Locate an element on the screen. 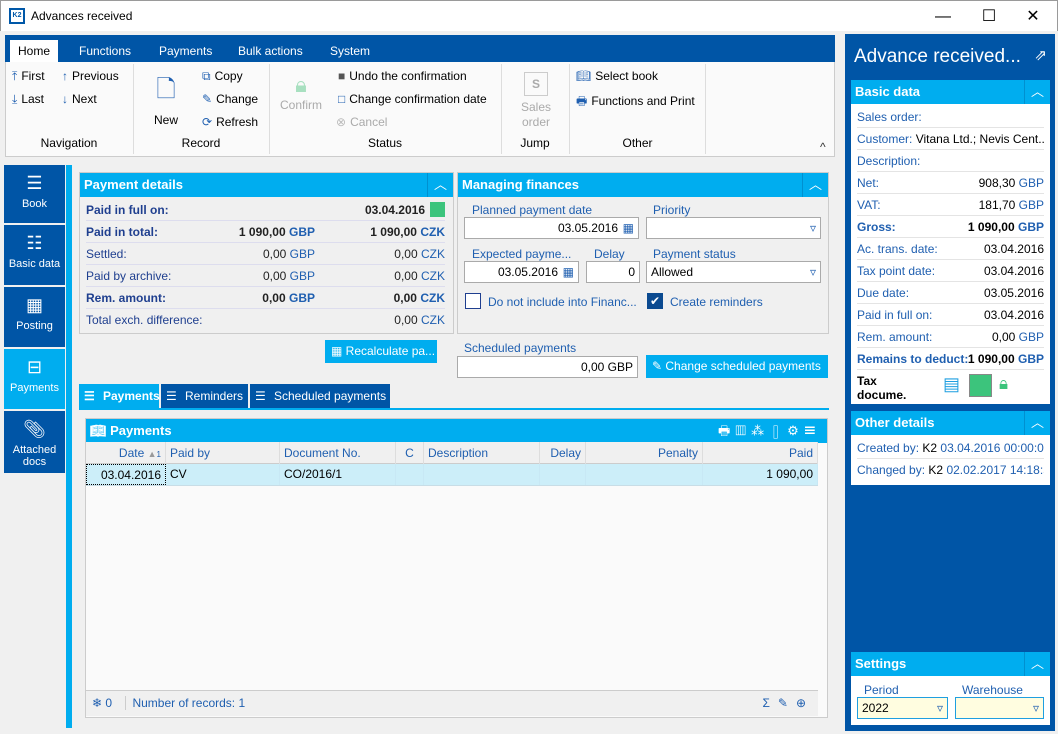  close-button: ✕ is located at coordinates (1033, 16).